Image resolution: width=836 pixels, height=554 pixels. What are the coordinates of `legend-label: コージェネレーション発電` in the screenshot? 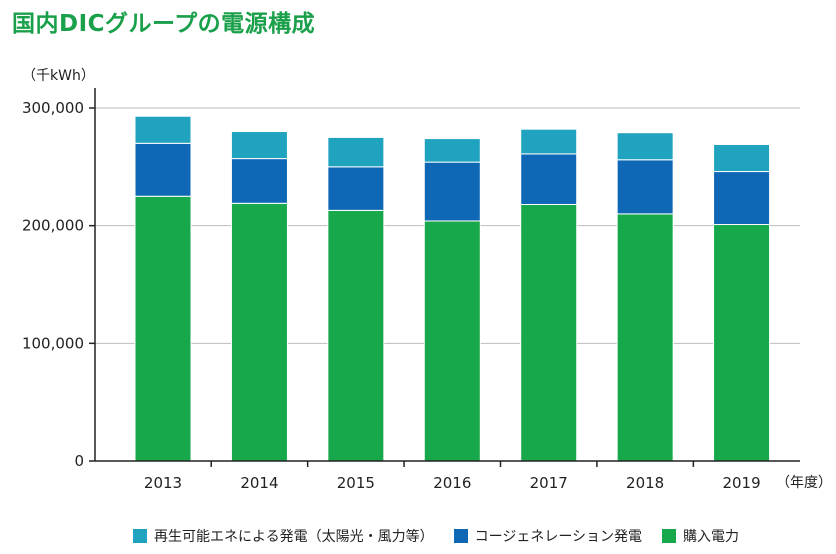 It's located at (558, 537).